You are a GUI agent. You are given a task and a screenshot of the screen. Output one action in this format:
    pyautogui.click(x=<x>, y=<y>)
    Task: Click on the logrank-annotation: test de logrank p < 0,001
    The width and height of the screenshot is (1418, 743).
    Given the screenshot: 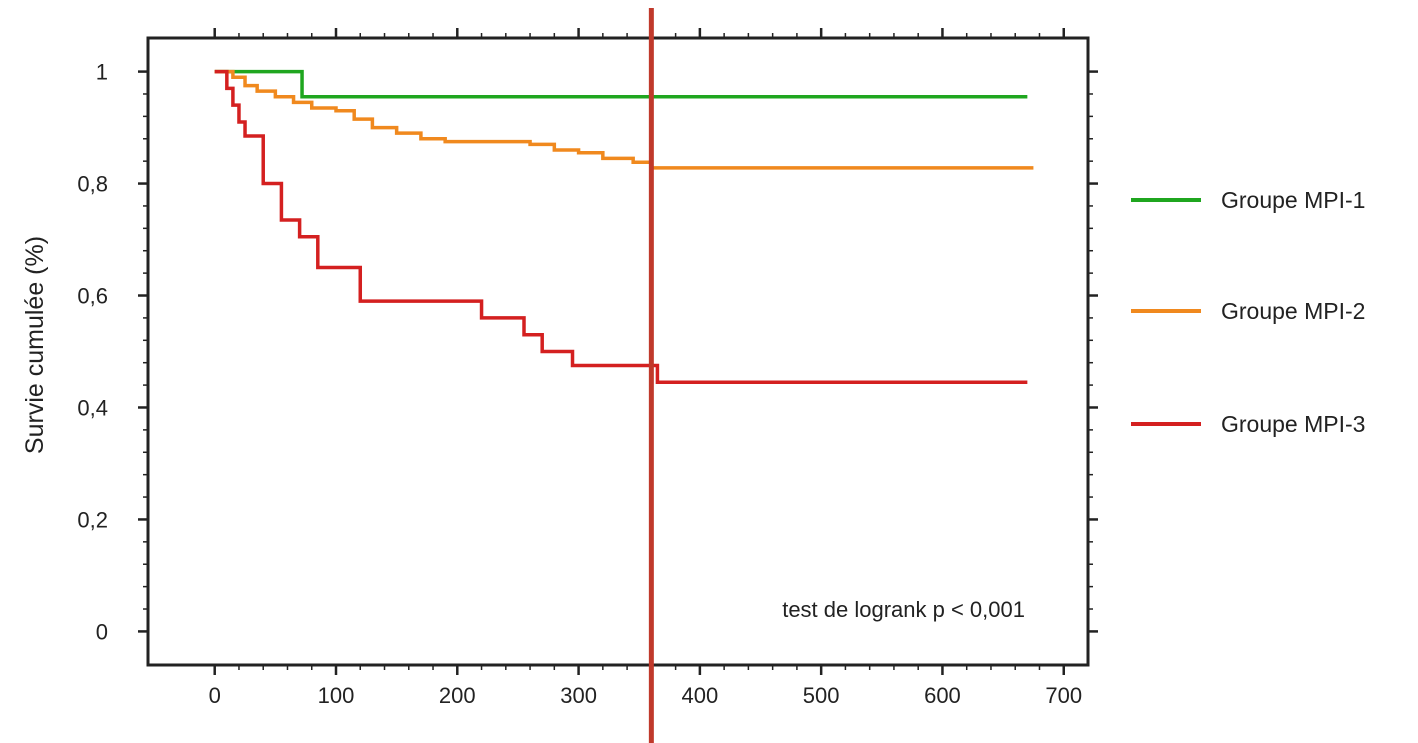 What is the action you would take?
    pyautogui.click(x=903, y=609)
    